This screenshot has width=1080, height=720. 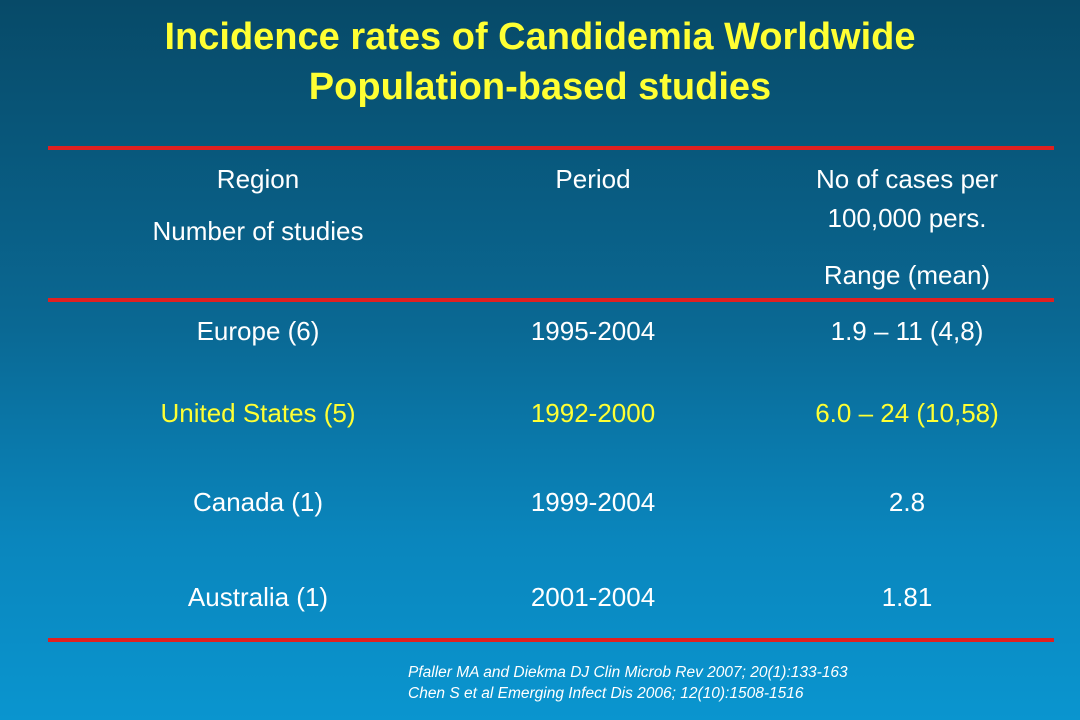 What do you see at coordinates (593, 413) in the screenshot?
I see `row-us-period: 1992-2000` at bounding box center [593, 413].